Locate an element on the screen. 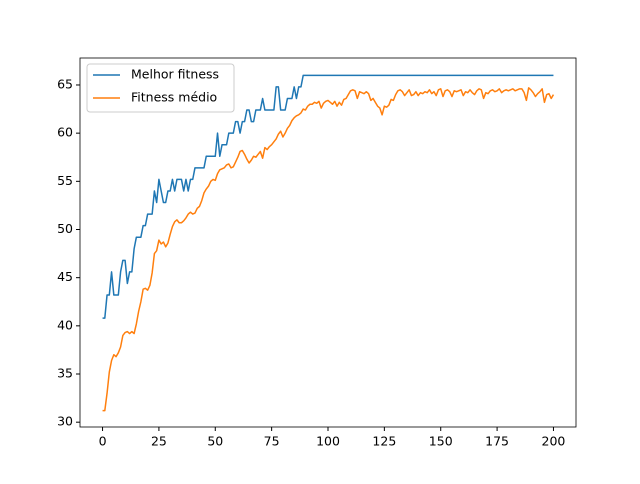  x-tick-label: 125 is located at coordinates (384, 441).